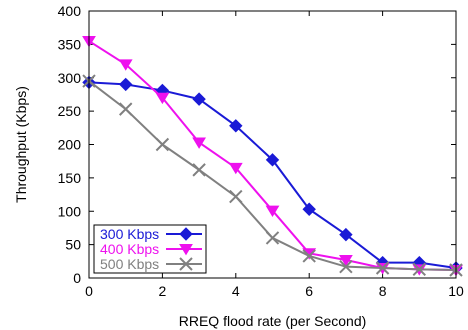 This screenshot has width=468, height=330. What do you see at coordinates (273, 321) in the screenshot?
I see `x-axis-label: RREQ flood rate (per Second)` at bounding box center [273, 321].